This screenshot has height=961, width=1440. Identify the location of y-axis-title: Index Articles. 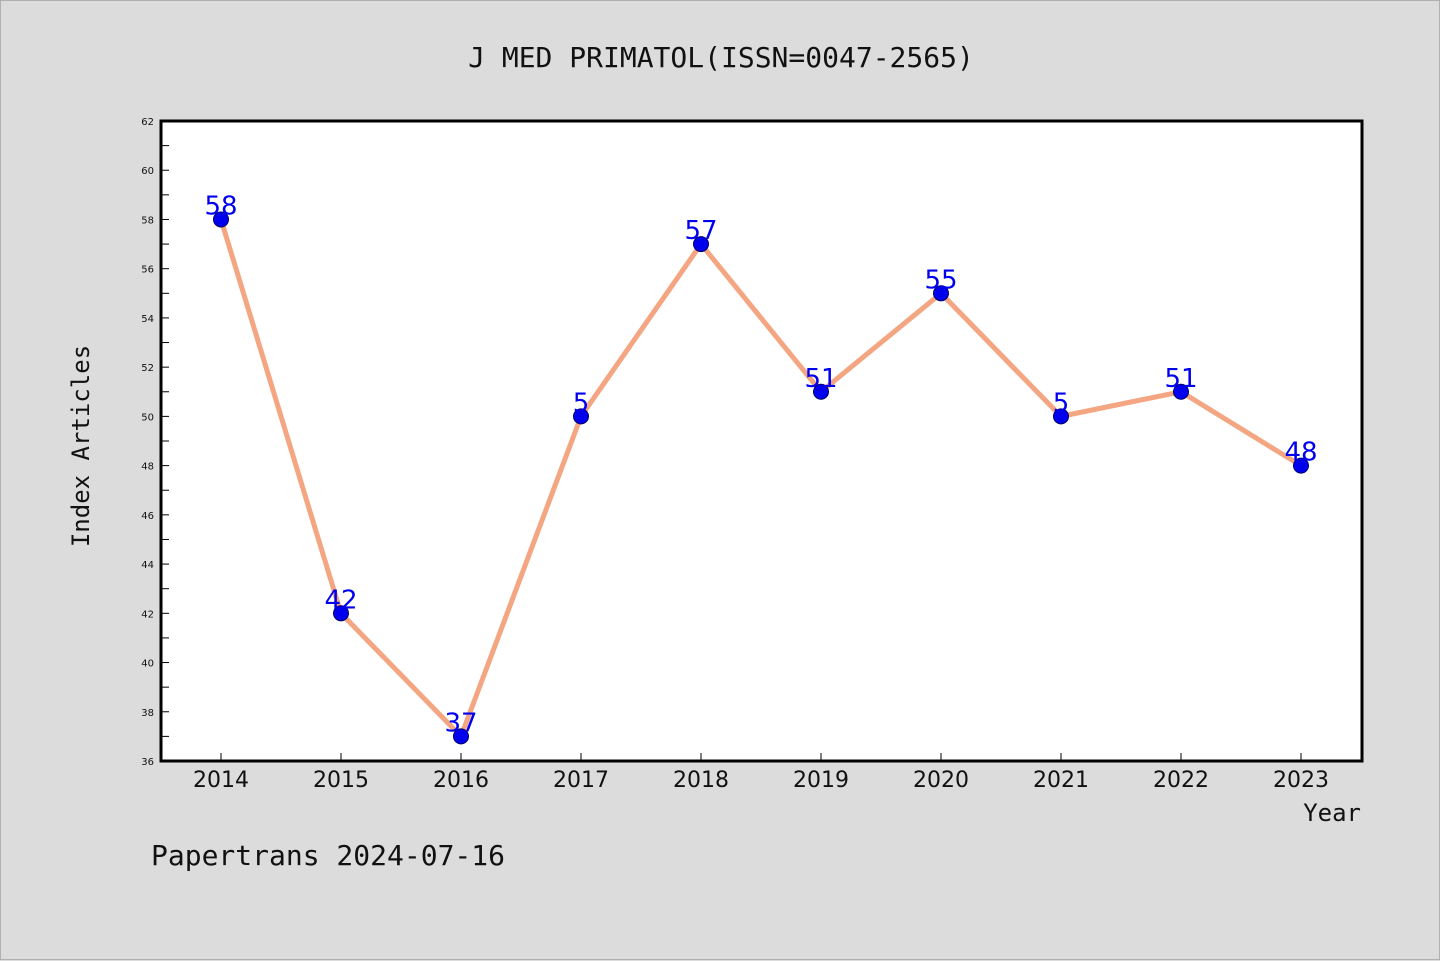
(81, 446).